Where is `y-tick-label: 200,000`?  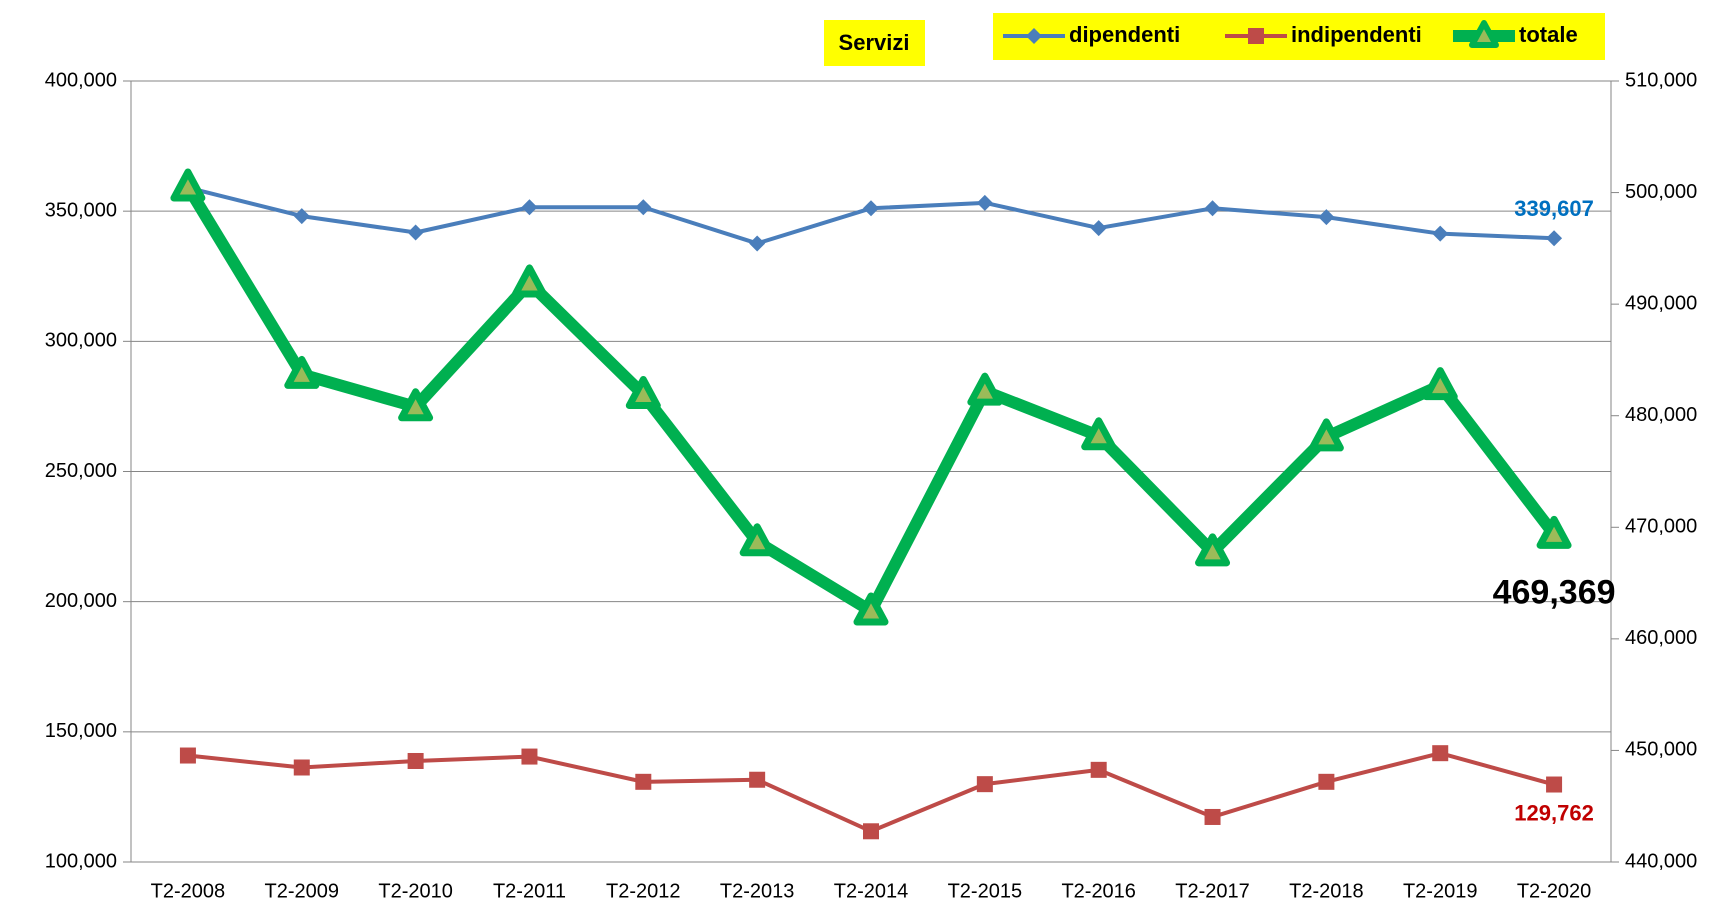
y-tick-label: 200,000 is located at coordinates (81, 601).